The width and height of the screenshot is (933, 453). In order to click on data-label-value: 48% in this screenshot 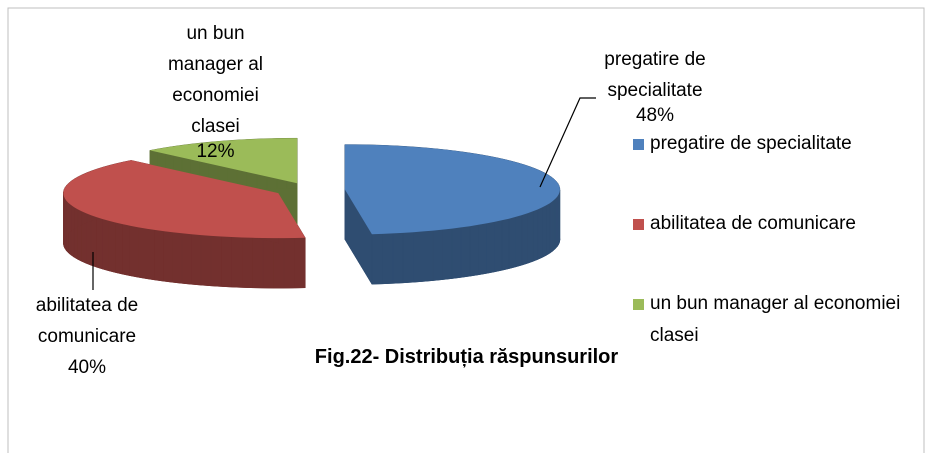, I will do `click(655, 115)`.